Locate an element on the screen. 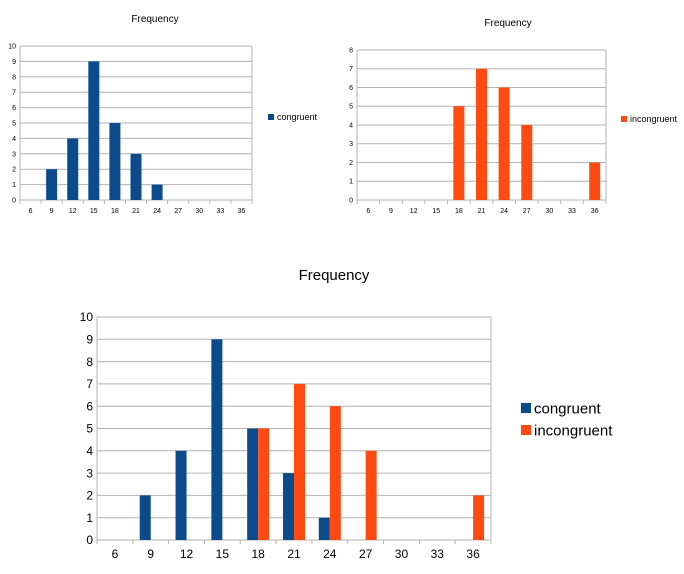  chart3-y-tick-label: 5 is located at coordinates (89, 429).